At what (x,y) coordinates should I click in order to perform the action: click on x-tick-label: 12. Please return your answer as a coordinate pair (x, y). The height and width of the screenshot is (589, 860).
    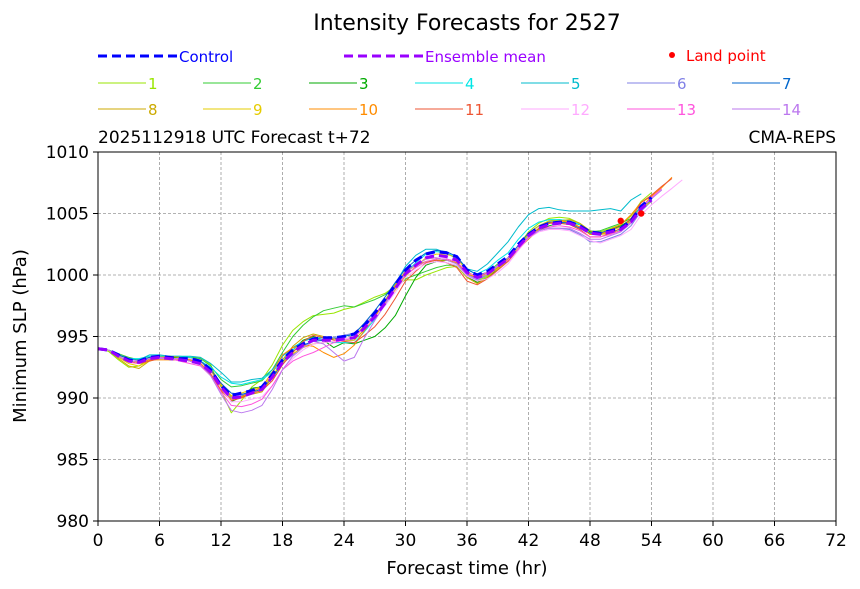
    Looking at the image, I should click on (221, 541).